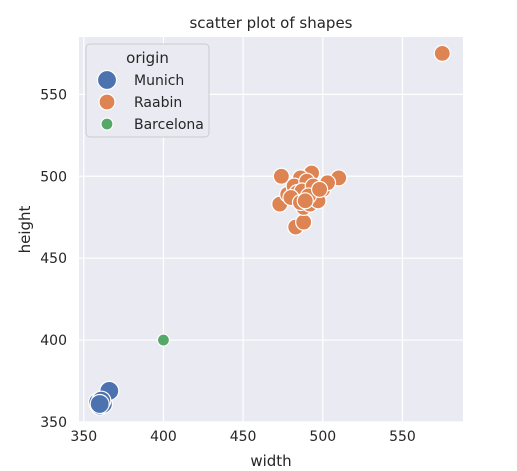  I want to click on x-axis-label: width, so click(270, 461).